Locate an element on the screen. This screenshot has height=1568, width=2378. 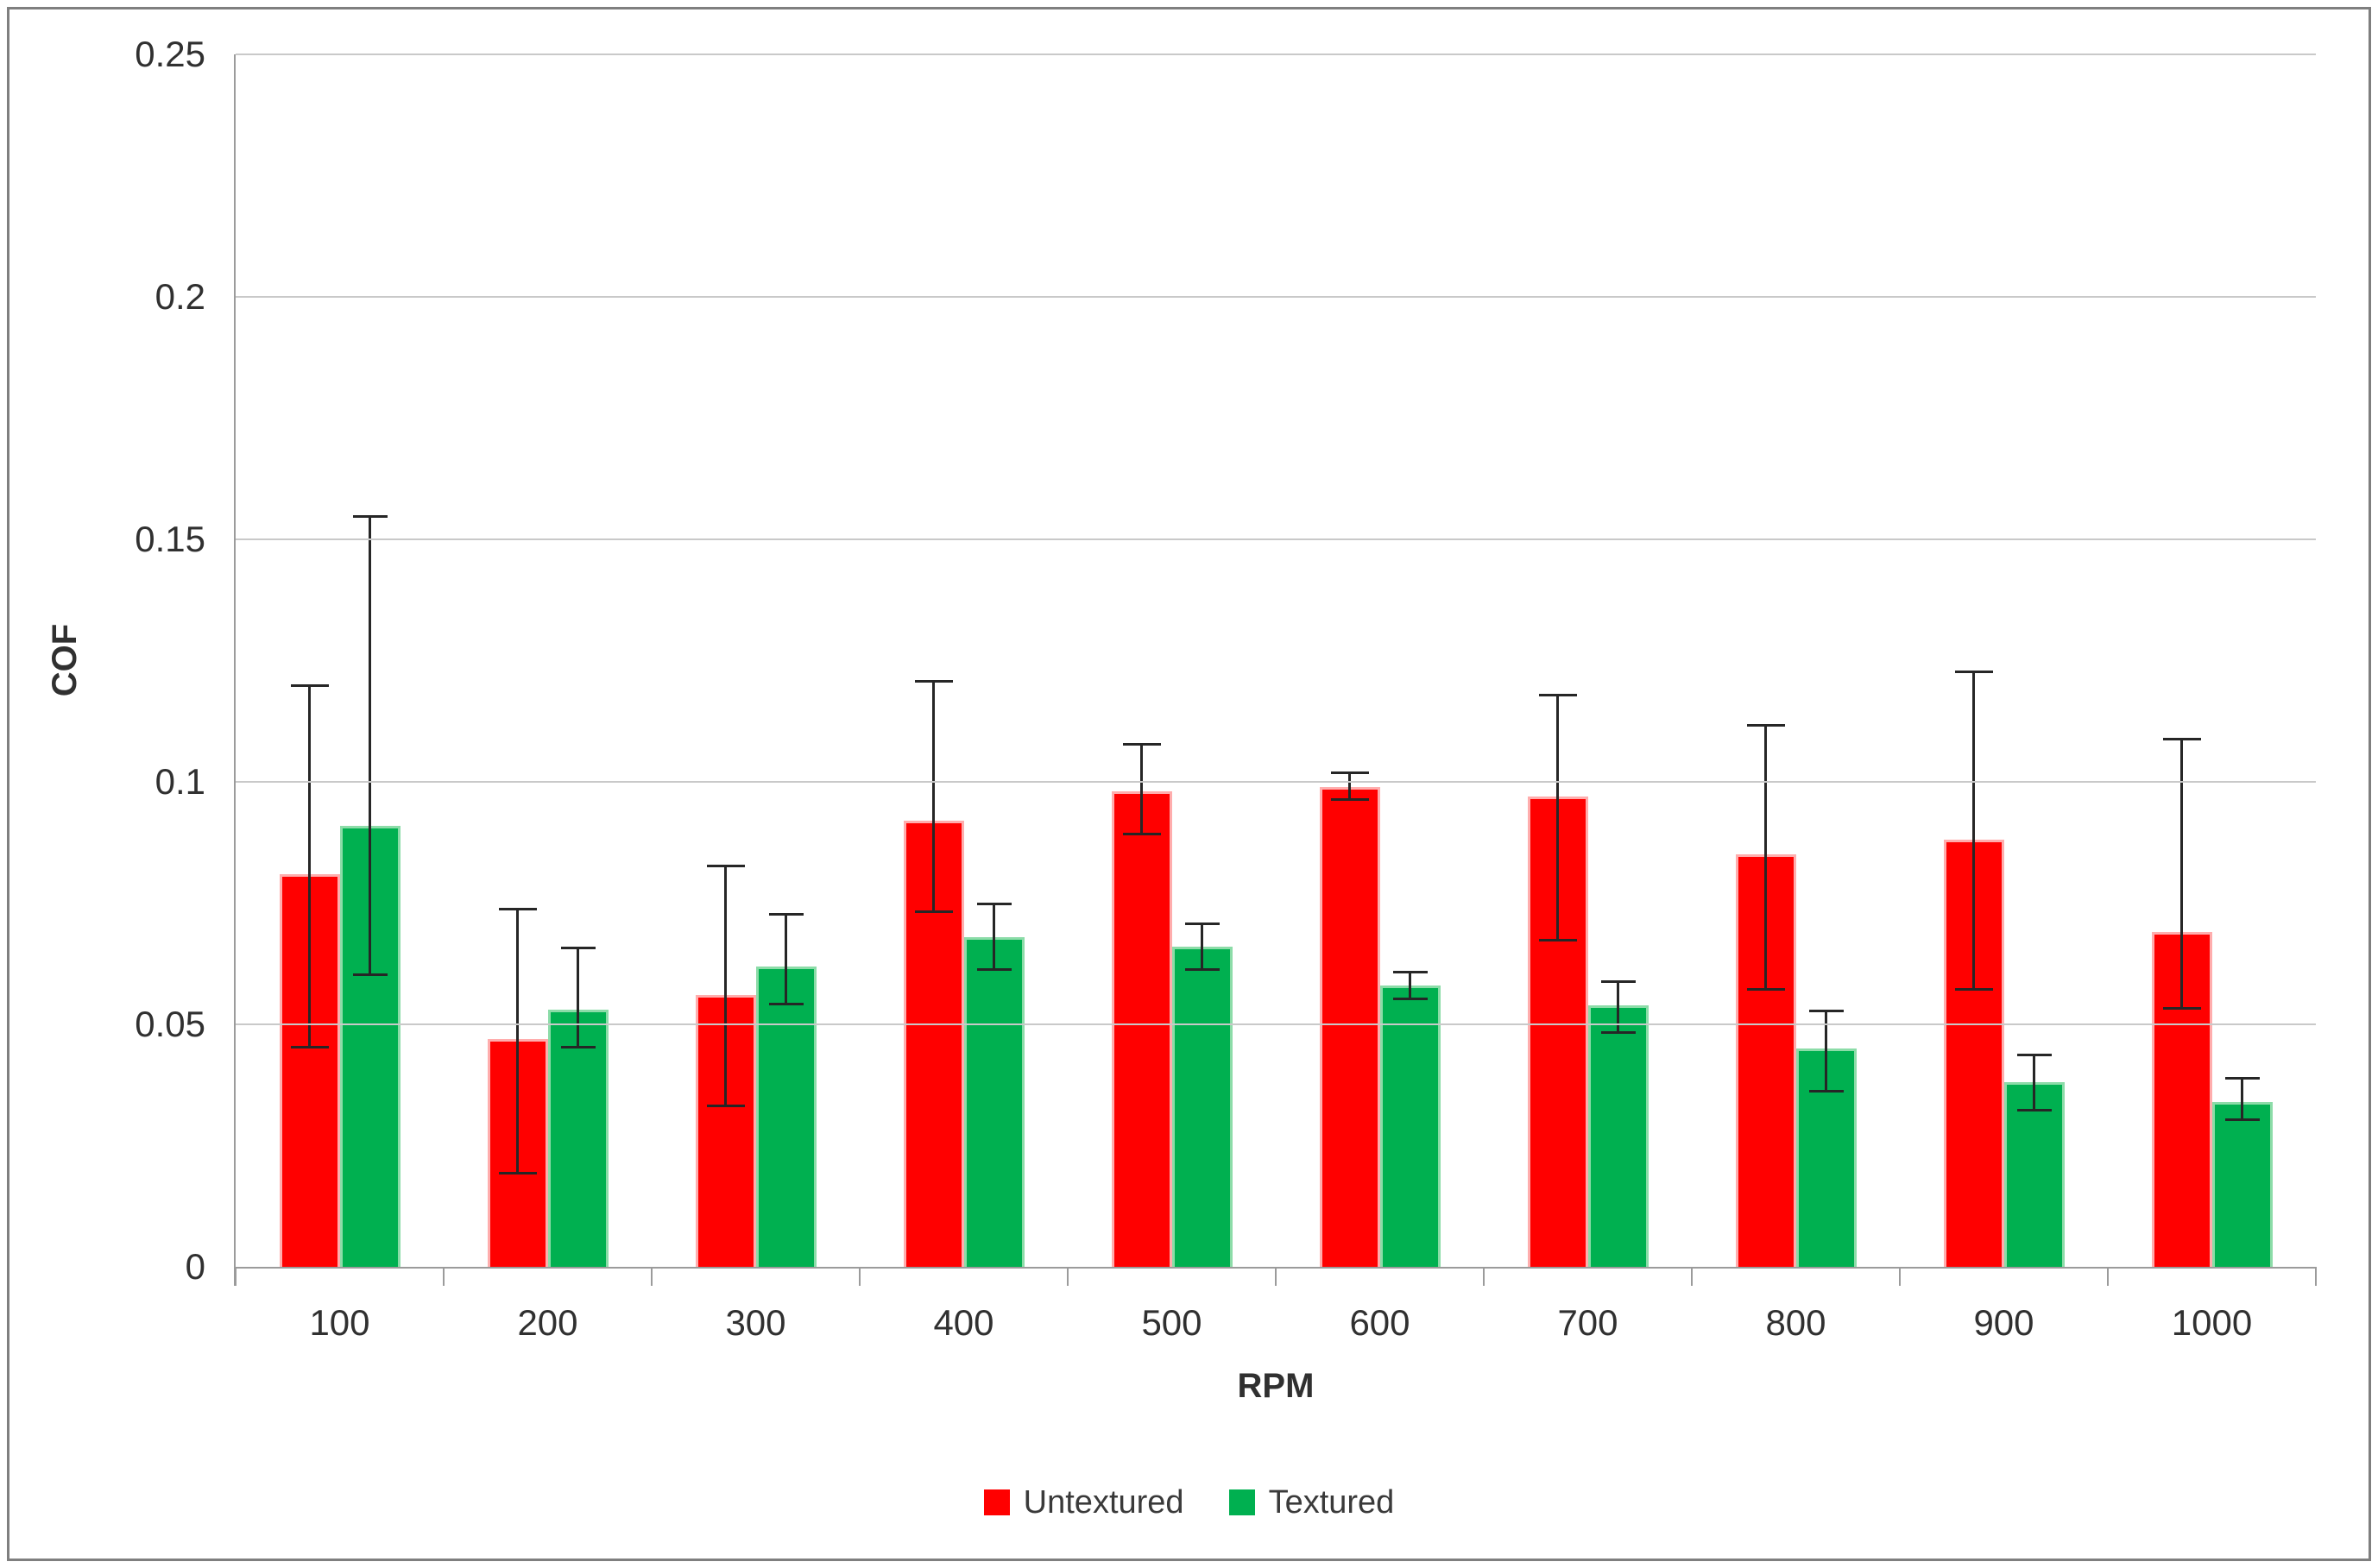
legend-swatch-untextured is located at coordinates (996, 1502).